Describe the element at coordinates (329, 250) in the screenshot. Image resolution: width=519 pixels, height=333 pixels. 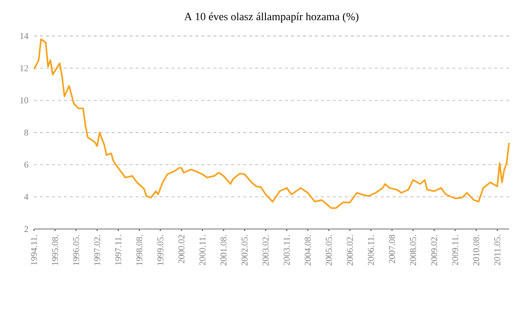
I see `x-tick-label: 2005.05.` at that location.